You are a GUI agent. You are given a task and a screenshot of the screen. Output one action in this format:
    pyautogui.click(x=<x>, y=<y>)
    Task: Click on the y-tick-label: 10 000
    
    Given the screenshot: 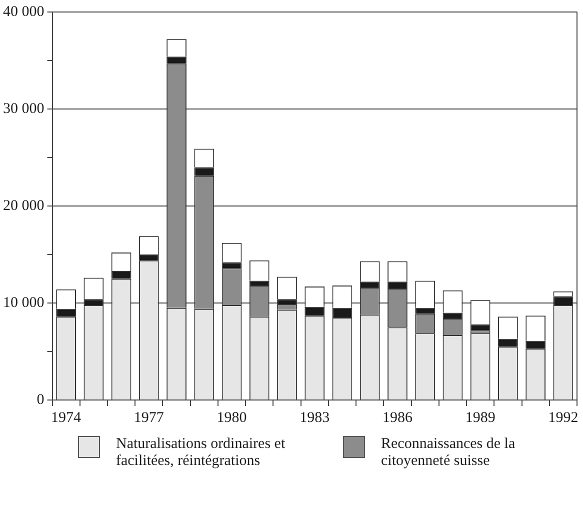 What is the action you would take?
    pyautogui.click(x=23, y=302)
    